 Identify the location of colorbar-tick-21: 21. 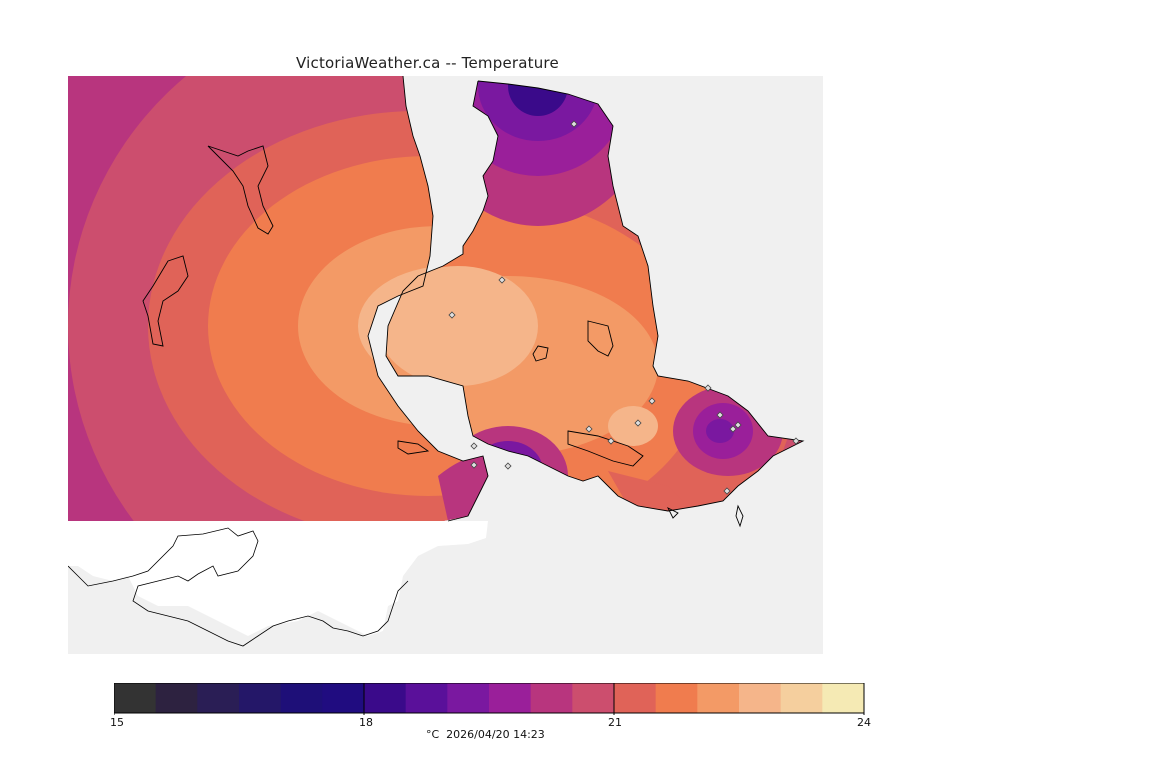
(615, 722).